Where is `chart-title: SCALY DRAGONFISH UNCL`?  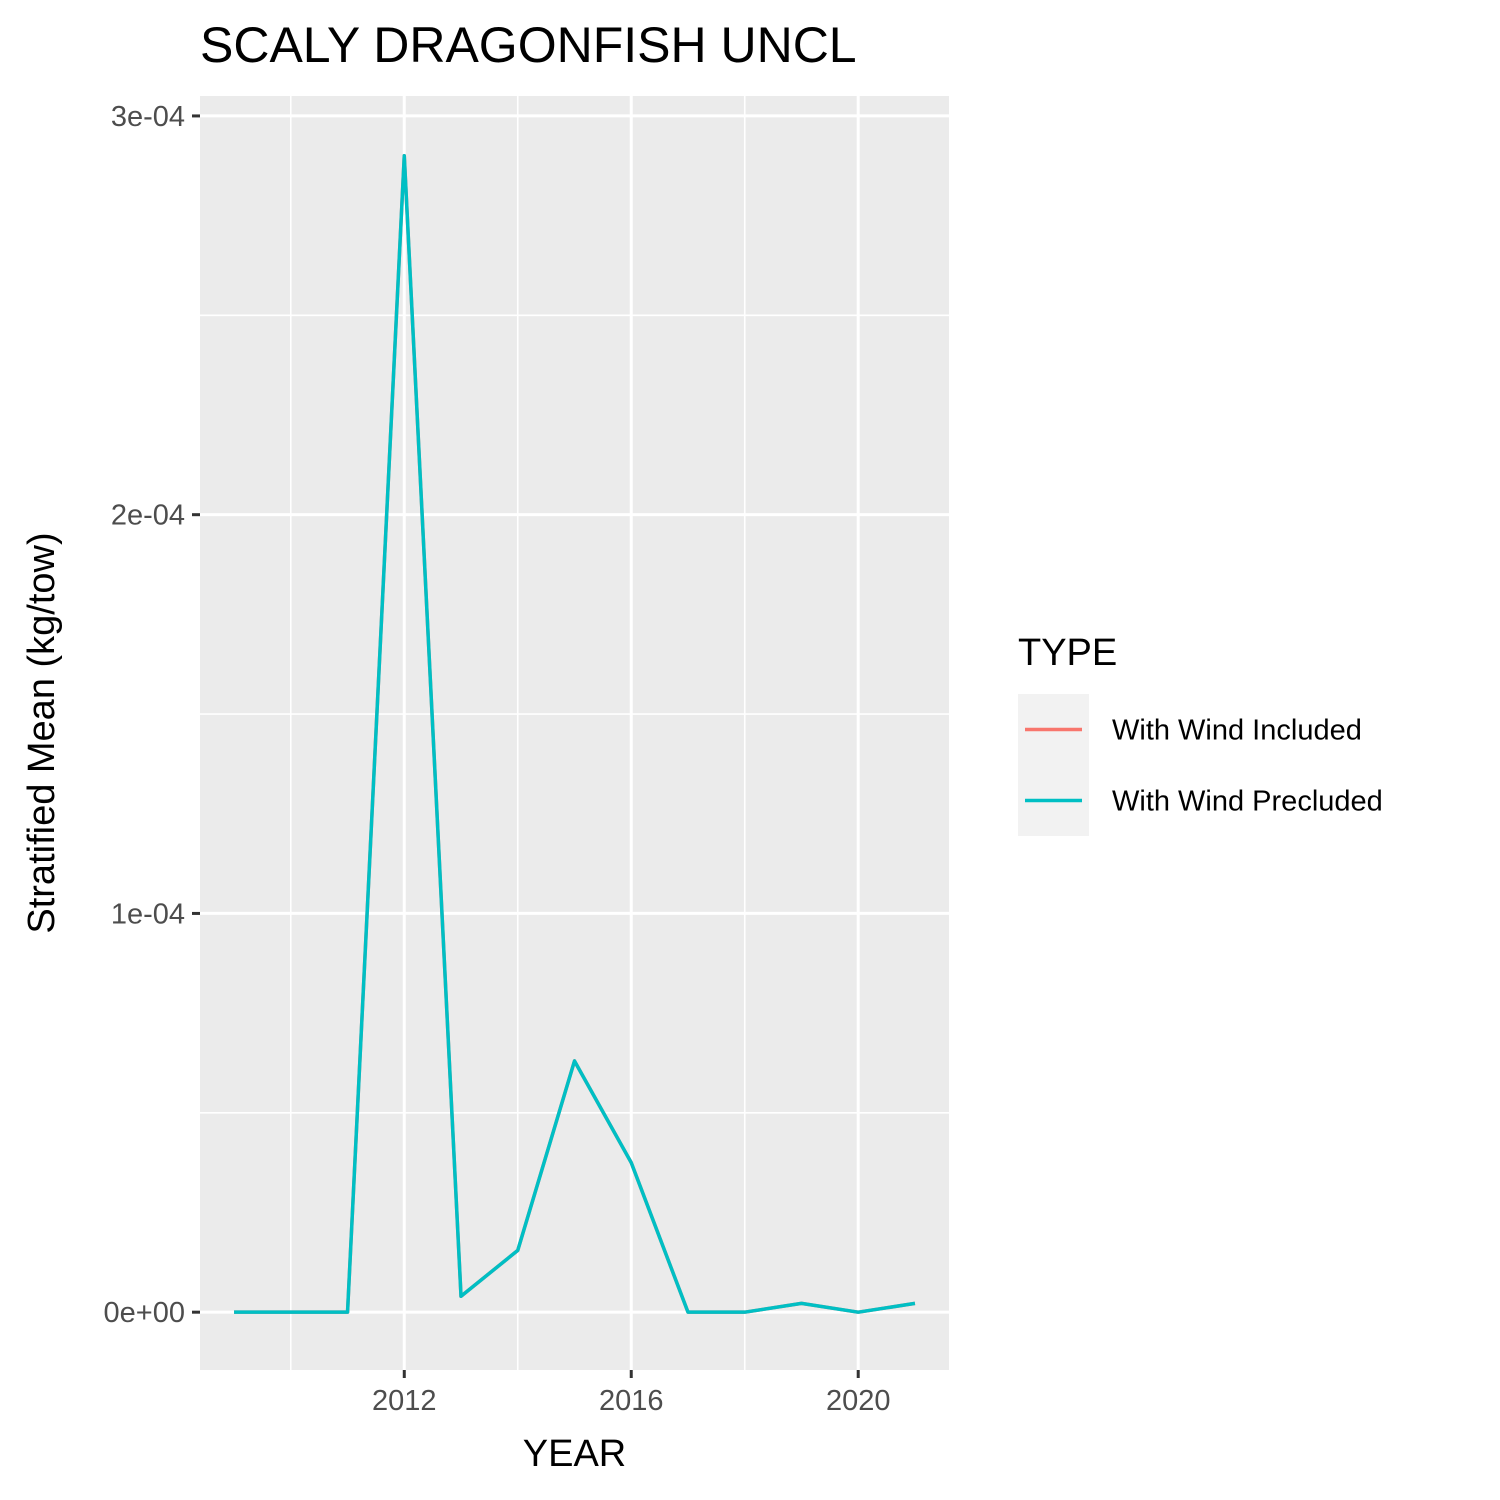
chart-title: SCALY DRAGONFISH UNCL is located at coordinates (528, 45).